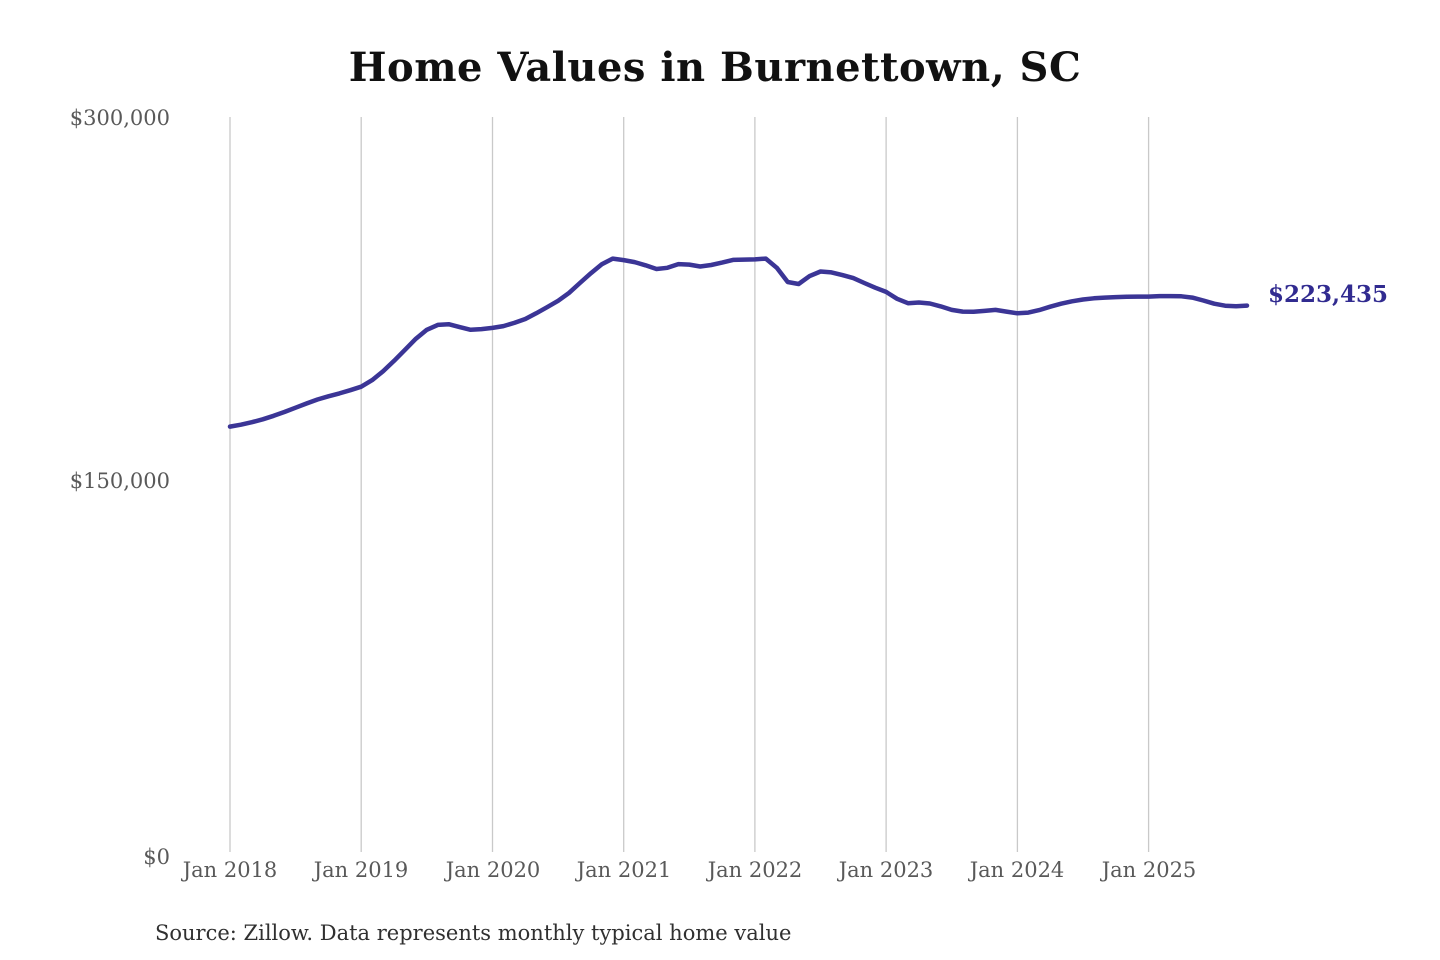 This screenshot has height=960, width=1440. I want to click on x-axis-tick-2018: Jan 2018, so click(230, 870).